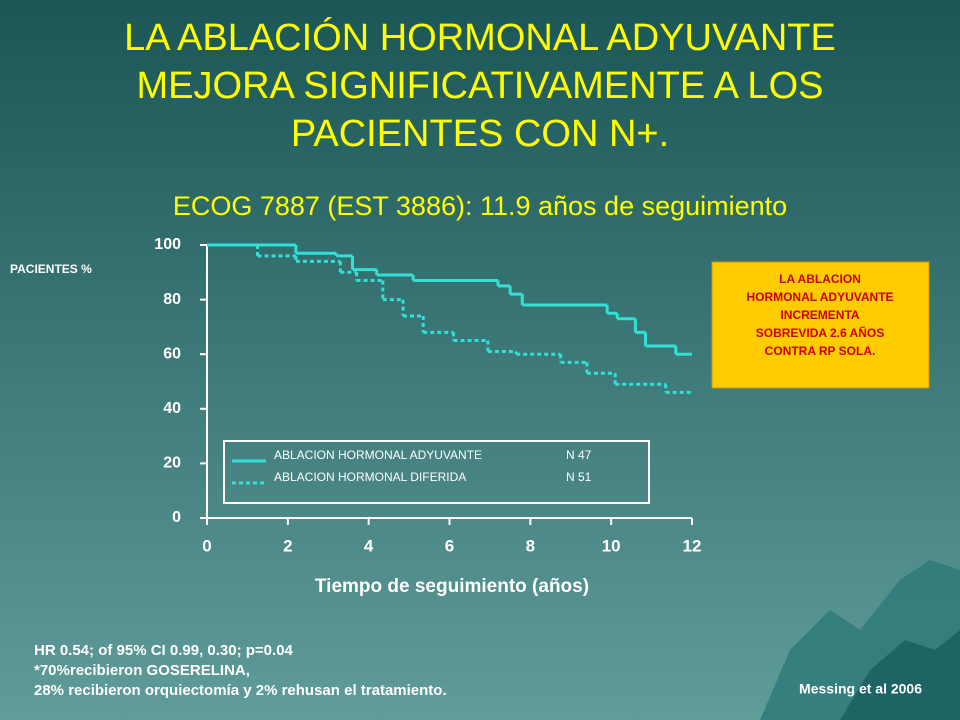 Image resolution: width=960 pixels, height=720 pixels. I want to click on y-tick-label: 100, so click(167, 244).